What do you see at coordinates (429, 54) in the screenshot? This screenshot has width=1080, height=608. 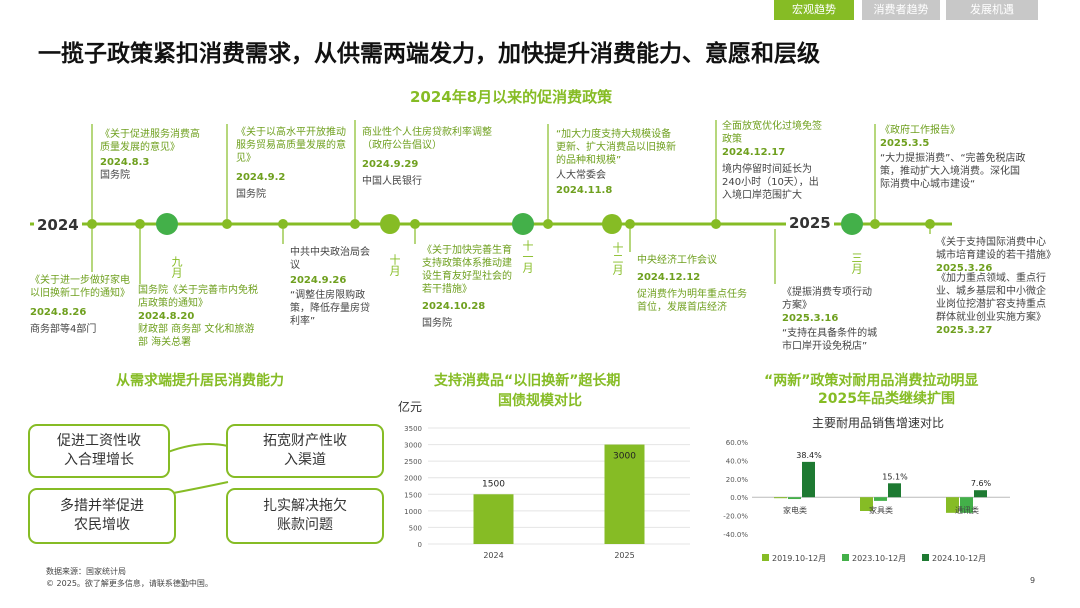 I see `page-title: 一揽子政策紧扣消费需求，从供需两端发力，加快提升消费能力、意愿和层级` at bounding box center [429, 54].